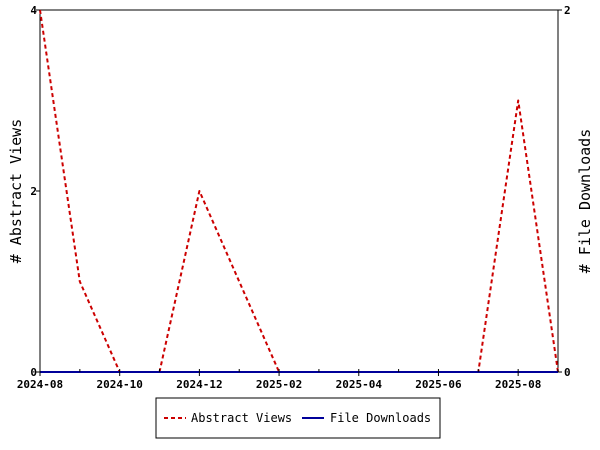 The image size is (600, 450). I want to click on x-tick-label: 2024-12, so click(199, 384).